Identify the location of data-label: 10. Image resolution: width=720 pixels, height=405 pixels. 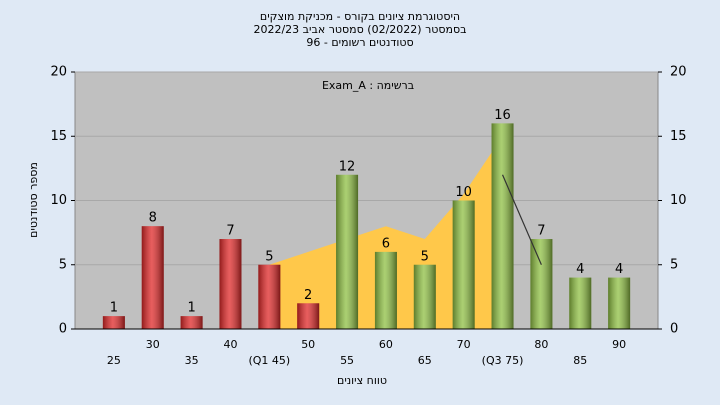
(463, 192).